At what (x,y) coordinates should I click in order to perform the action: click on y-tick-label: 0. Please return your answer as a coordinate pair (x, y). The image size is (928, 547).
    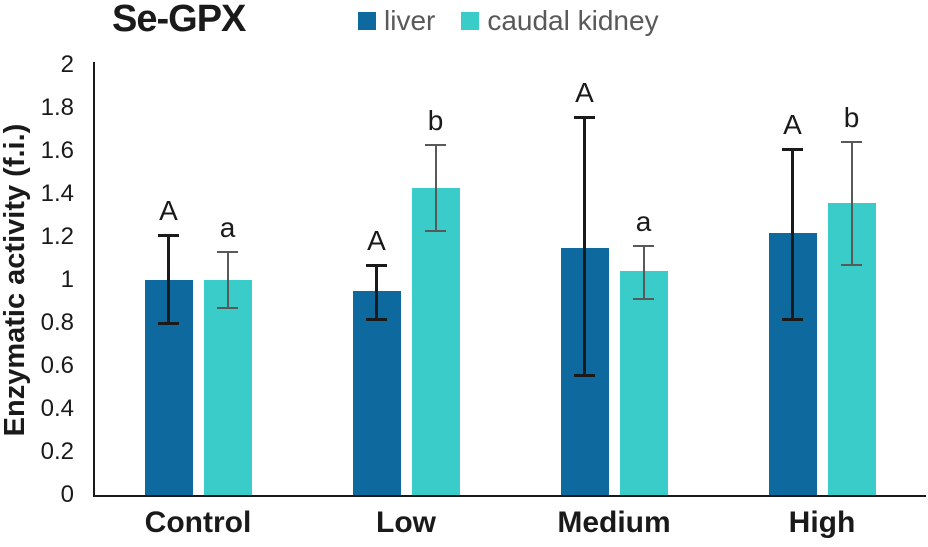
    Looking at the image, I should click on (67, 494).